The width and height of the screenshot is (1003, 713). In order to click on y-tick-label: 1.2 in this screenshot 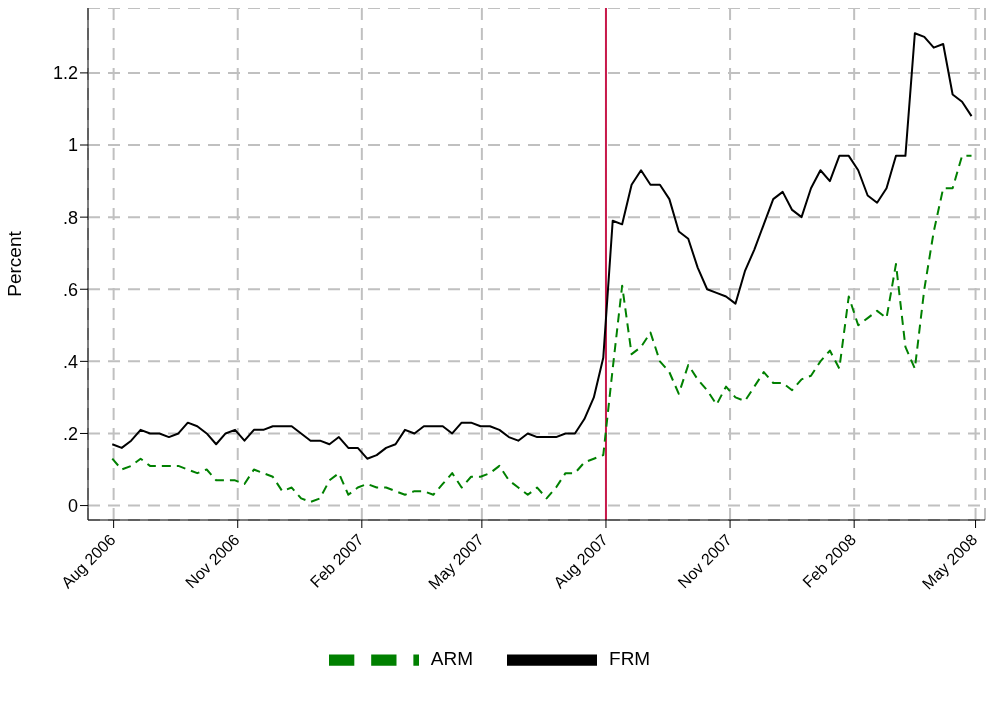, I will do `click(65, 73)`.